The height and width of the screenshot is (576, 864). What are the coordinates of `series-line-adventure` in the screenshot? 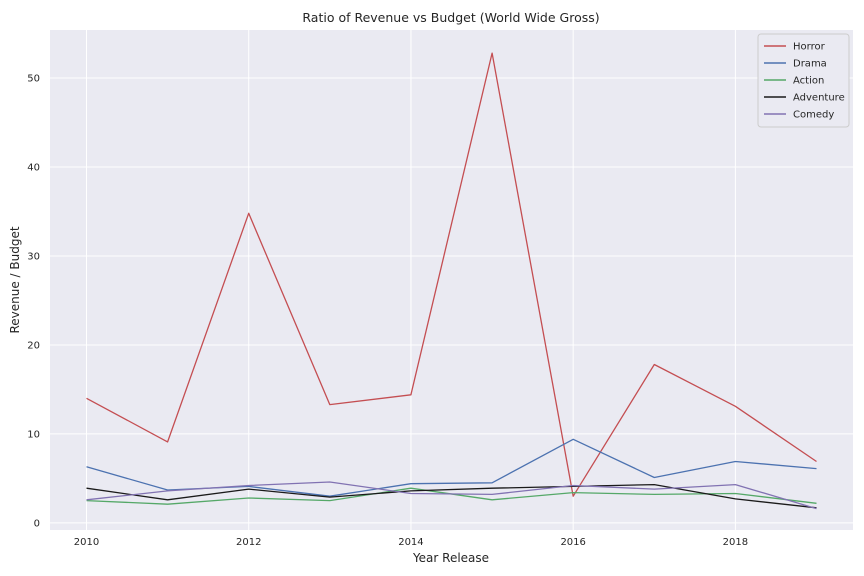 It's located at (451, 496).